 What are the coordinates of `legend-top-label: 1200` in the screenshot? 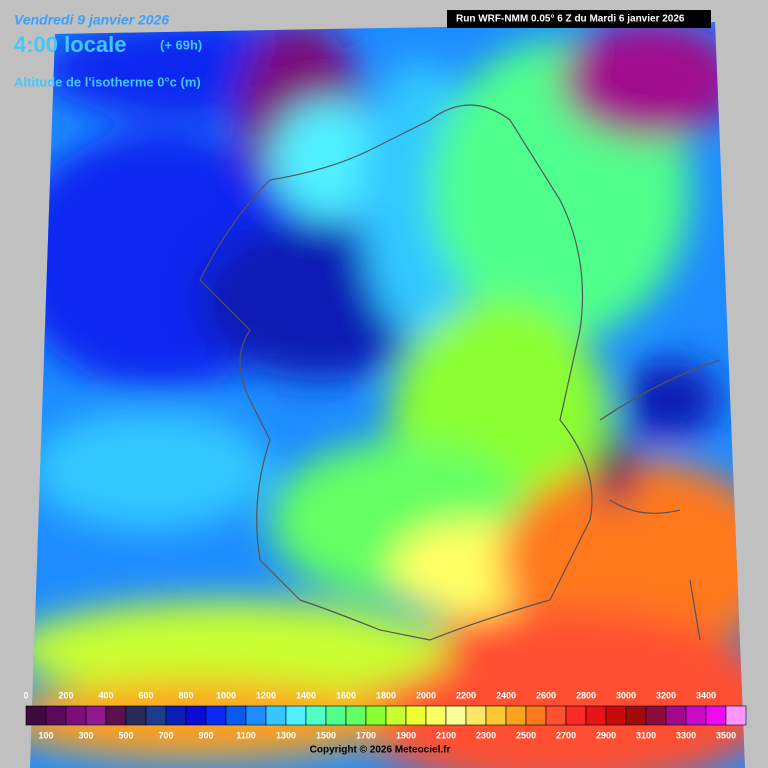 It's located at (266, 695).